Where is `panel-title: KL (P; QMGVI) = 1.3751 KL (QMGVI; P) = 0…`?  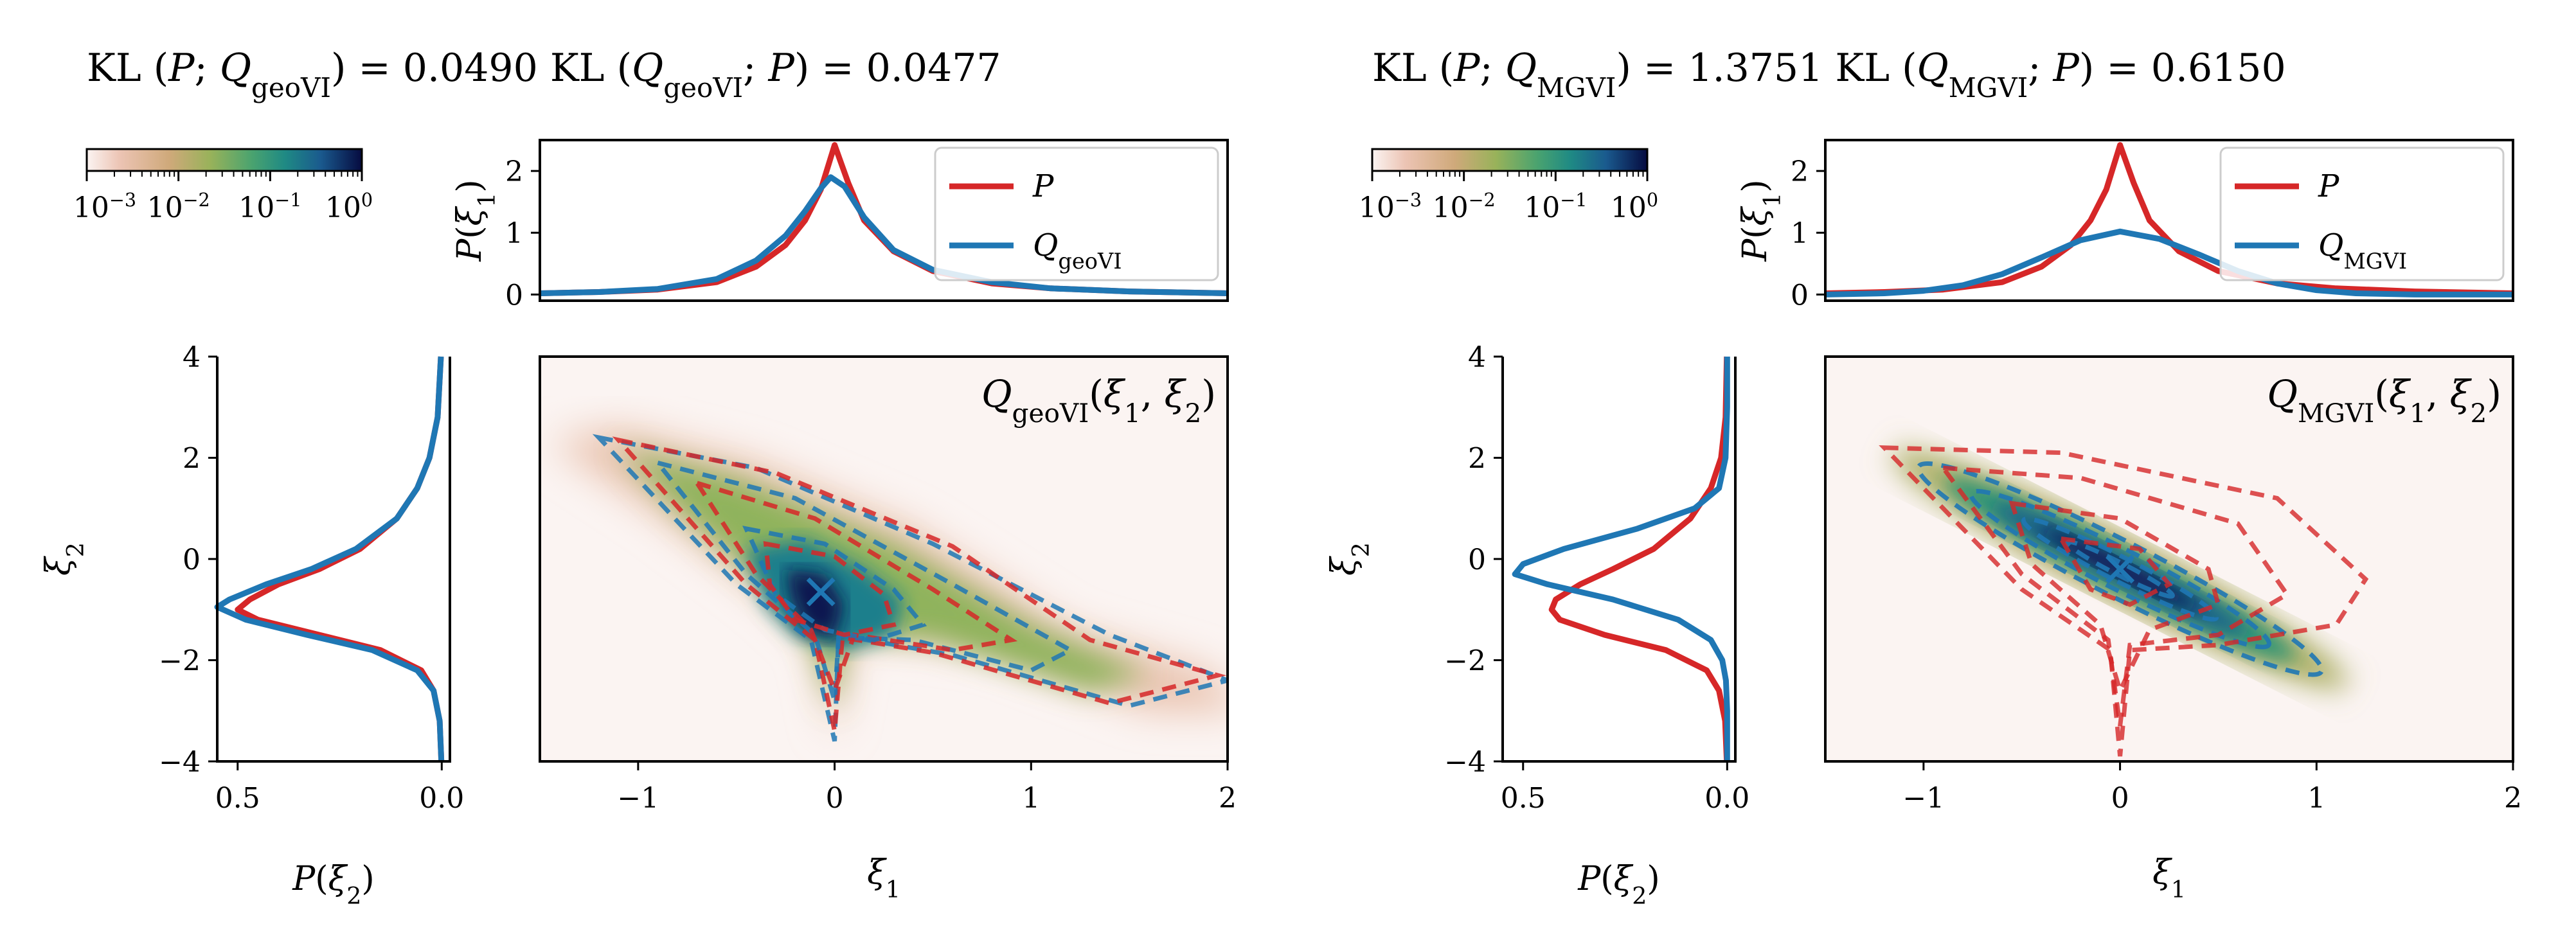
panel-title: KL (P; QMGVI) = 1.3751 KL (QMGVI; P) = 0… is located at coordinates (1829, 74).